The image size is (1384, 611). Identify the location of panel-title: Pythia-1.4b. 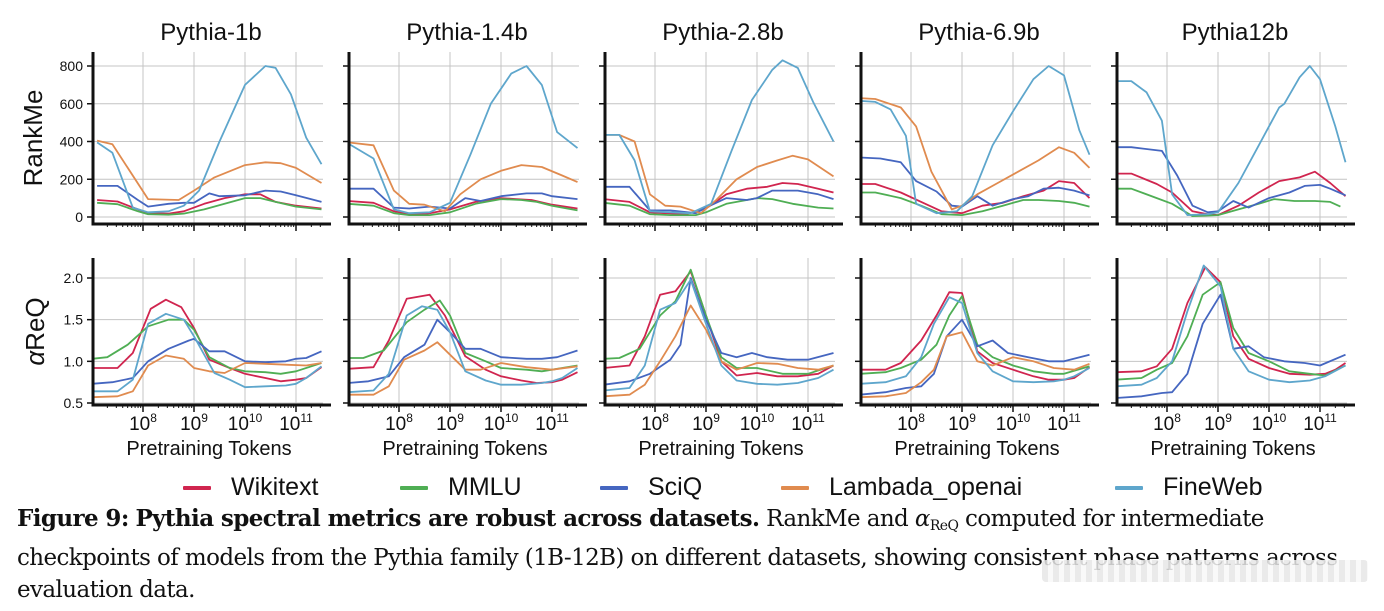
(466, 32).